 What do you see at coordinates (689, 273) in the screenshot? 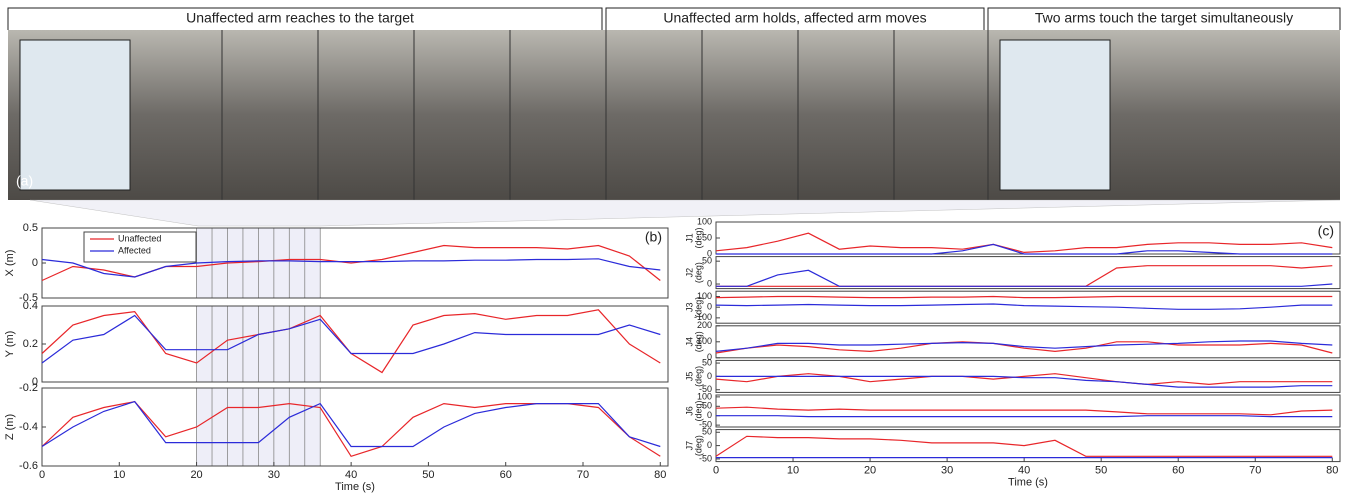
I see `y-axis-label: J2` at bounding box center [689, 273].